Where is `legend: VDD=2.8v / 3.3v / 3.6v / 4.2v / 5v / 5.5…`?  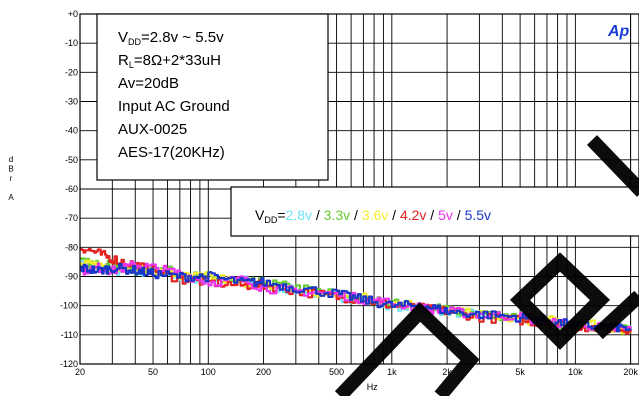 legend: VDD=2.8v / 3.3v / 3.6v / 4.2v / 5v / 5.5… is located at coordinates (373, 216).